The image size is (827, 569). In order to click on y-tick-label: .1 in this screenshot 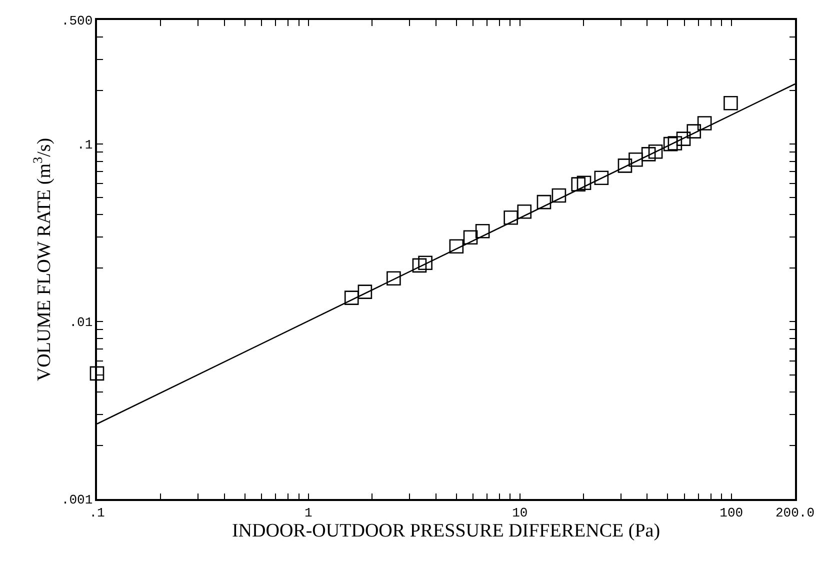, I will do `click(85, 145)`.